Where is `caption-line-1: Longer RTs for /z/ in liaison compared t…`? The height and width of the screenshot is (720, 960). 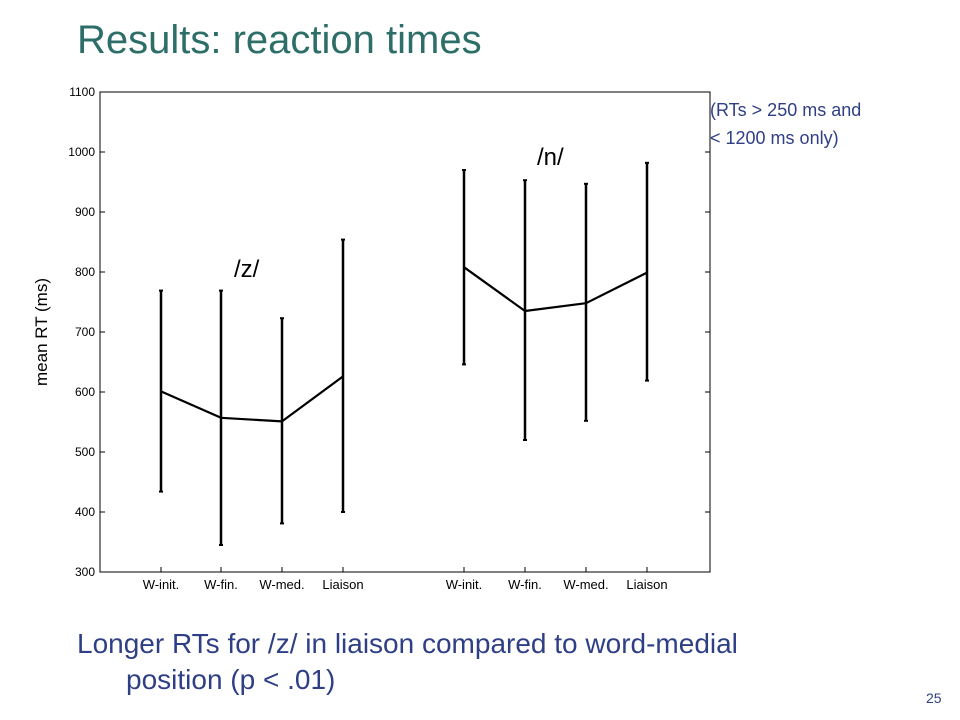 caption-line-1: Longer RTs for /z/ in liaison compared t… is located at coordinates (407, 643).